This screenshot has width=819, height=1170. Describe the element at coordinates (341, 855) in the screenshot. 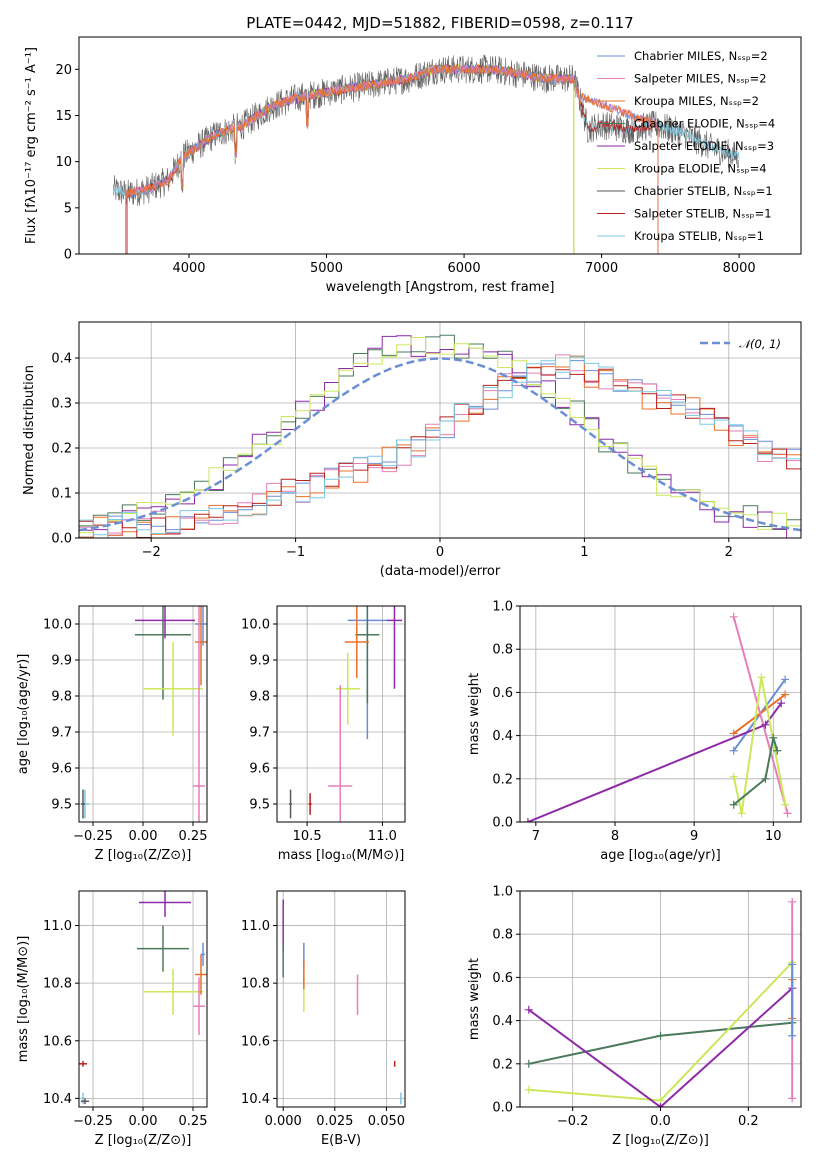

I see `age_vs_mass-xlabel: mass [log₁₀(M/M⊙)]` at that location.